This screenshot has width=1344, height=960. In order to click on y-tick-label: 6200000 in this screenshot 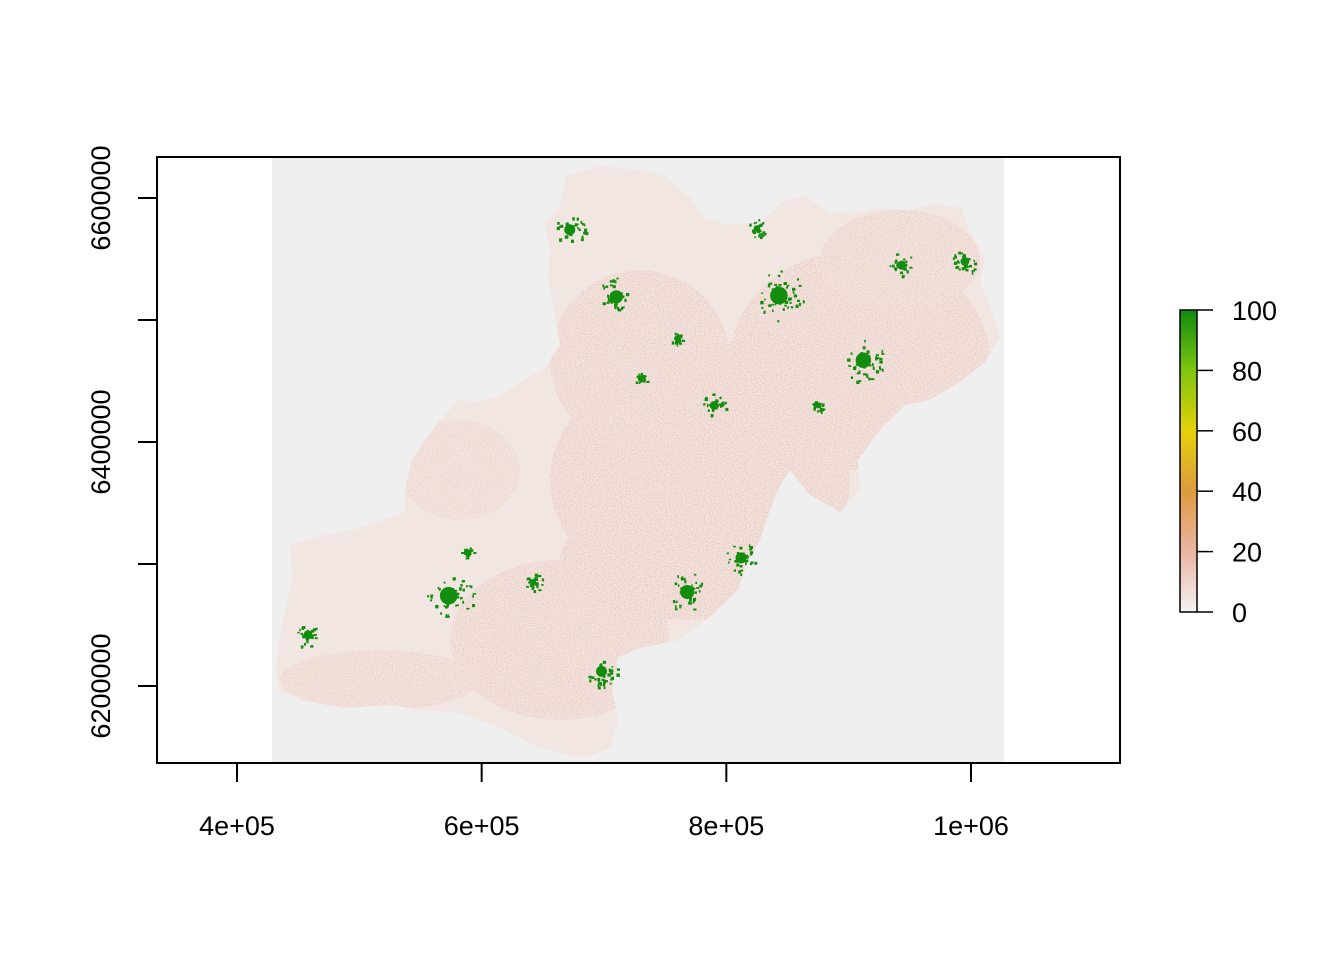, I will do `click(101, 685)`.